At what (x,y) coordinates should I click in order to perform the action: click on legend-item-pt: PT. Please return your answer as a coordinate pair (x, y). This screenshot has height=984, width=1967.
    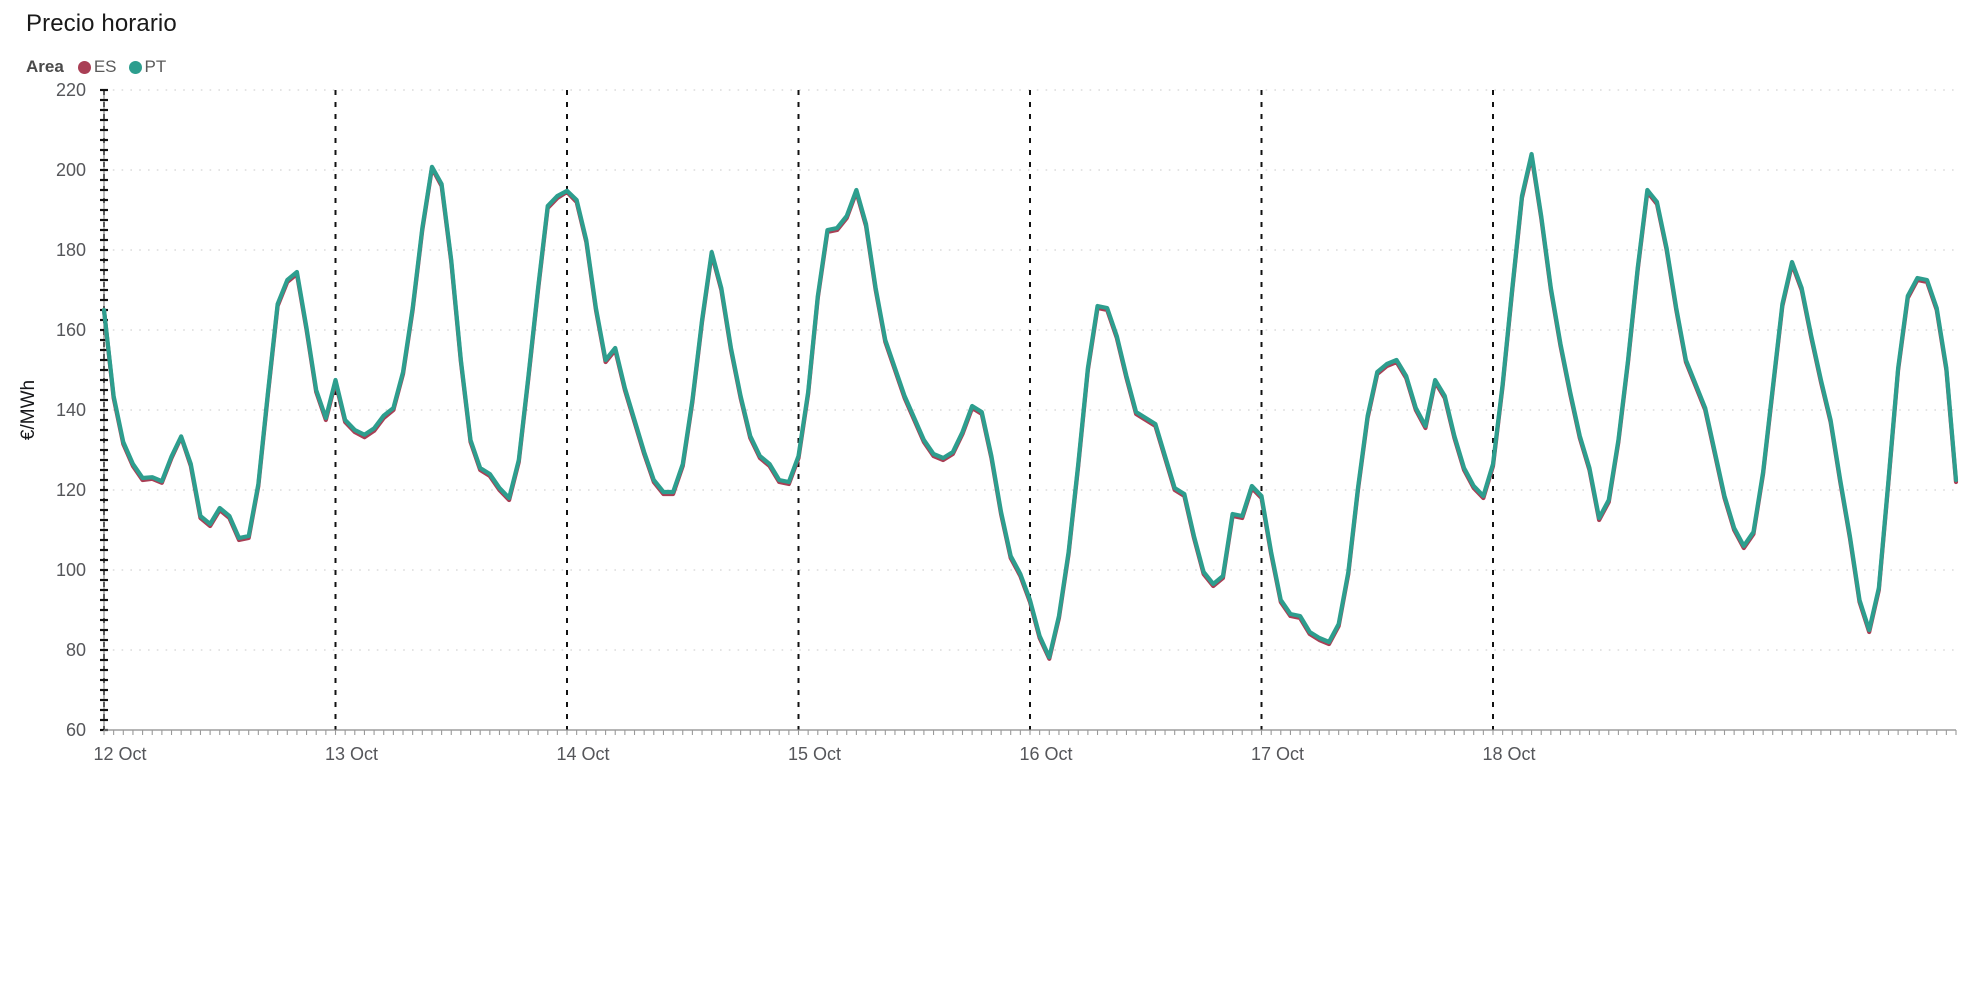
    Looking at the image, I should click on (147, 67).